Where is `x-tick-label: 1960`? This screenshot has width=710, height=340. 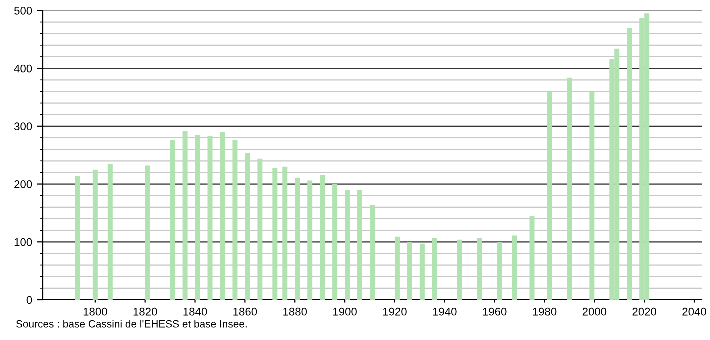
x-tick-label: 1960 is located at coordinates (495, 312).